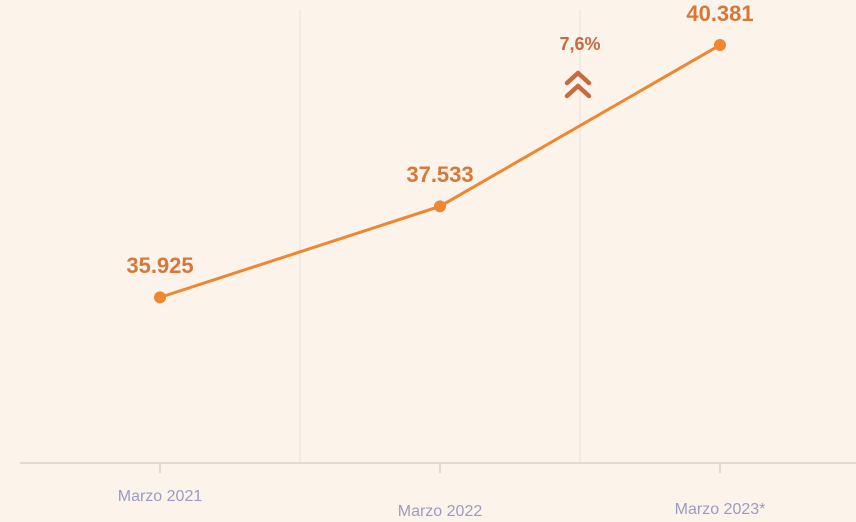 This screenshot has width=856, height=522. What do you see at coordinates (440, 511) in the screenshot?
I see `x-tick-label: Marzo 2022` at bounding box center [440, 511].